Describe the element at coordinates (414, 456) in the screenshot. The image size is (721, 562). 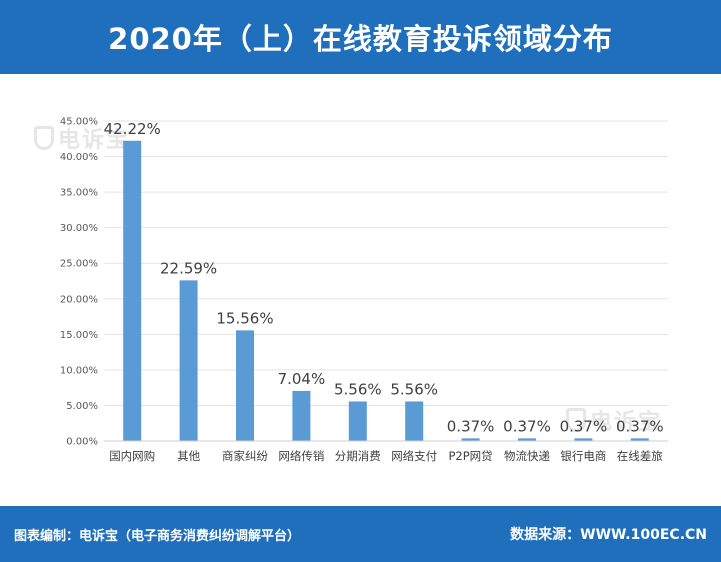
I see `x-tick-label: 网络支付` at that location.